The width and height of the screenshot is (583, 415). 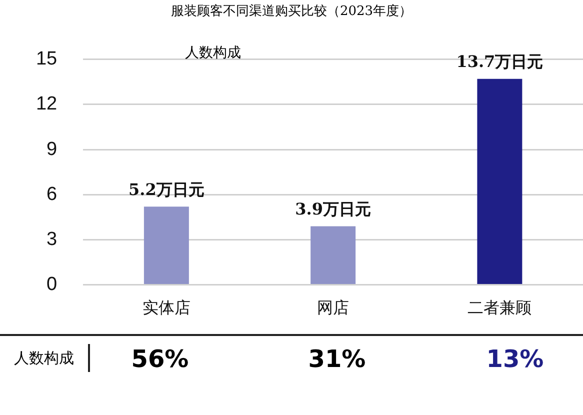 What do you see at coordinates (47, 104) in the screenshot?
I see `y-tick-label: 12` at bounding box center [47, 104].